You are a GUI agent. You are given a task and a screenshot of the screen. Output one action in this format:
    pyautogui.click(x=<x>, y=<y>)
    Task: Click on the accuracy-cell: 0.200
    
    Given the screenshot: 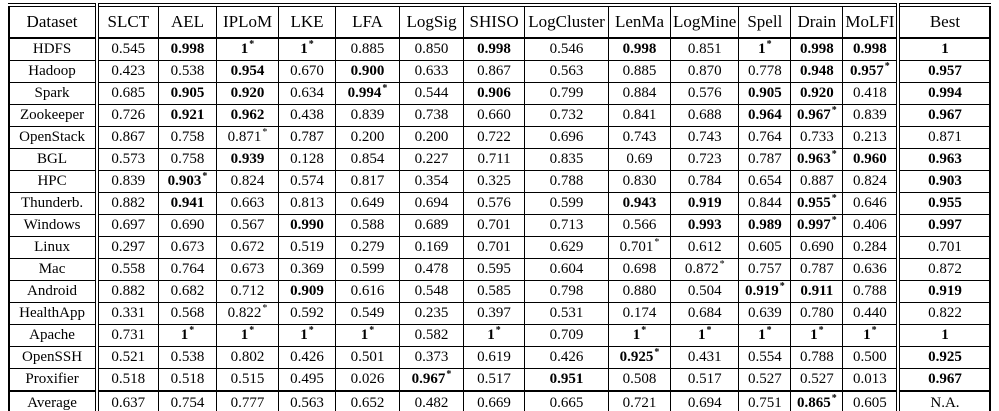 What is the action you would take?
    pyautogui.click(x=368, y=137)
    